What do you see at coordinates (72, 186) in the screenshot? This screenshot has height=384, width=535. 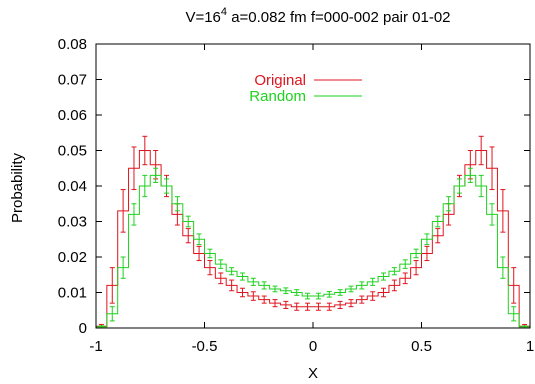 I see `y-tick-label: 0.04` at bounding box center [72, 186].